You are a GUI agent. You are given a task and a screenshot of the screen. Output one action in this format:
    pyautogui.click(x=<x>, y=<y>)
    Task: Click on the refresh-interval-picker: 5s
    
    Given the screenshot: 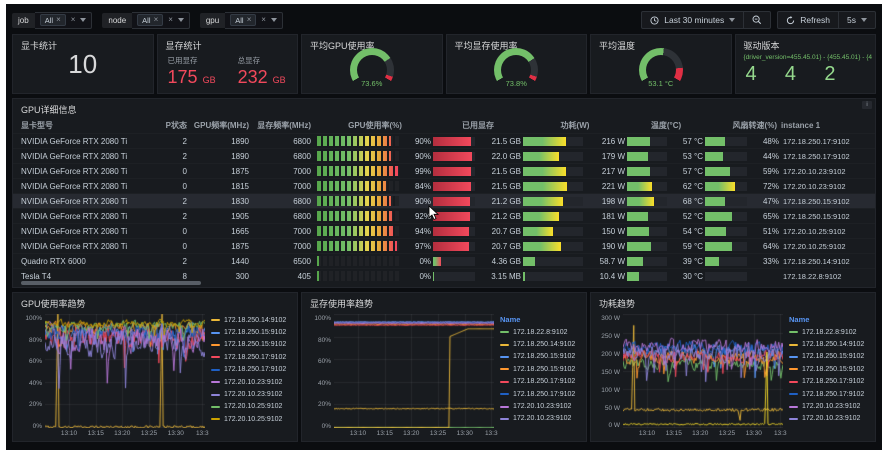 What is the action you would take?
    pyautogui.click(x=857, y=20)
    